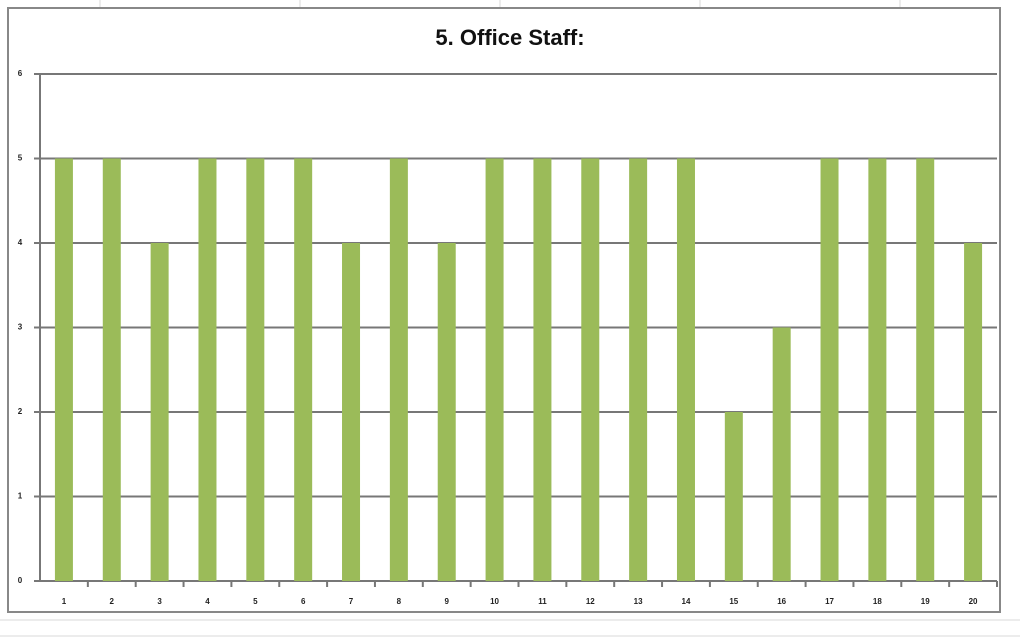 Image resolution: width=1020 pixels, height=639 pixels. I want to click on x-tick-label: 10, so click(494, 601).